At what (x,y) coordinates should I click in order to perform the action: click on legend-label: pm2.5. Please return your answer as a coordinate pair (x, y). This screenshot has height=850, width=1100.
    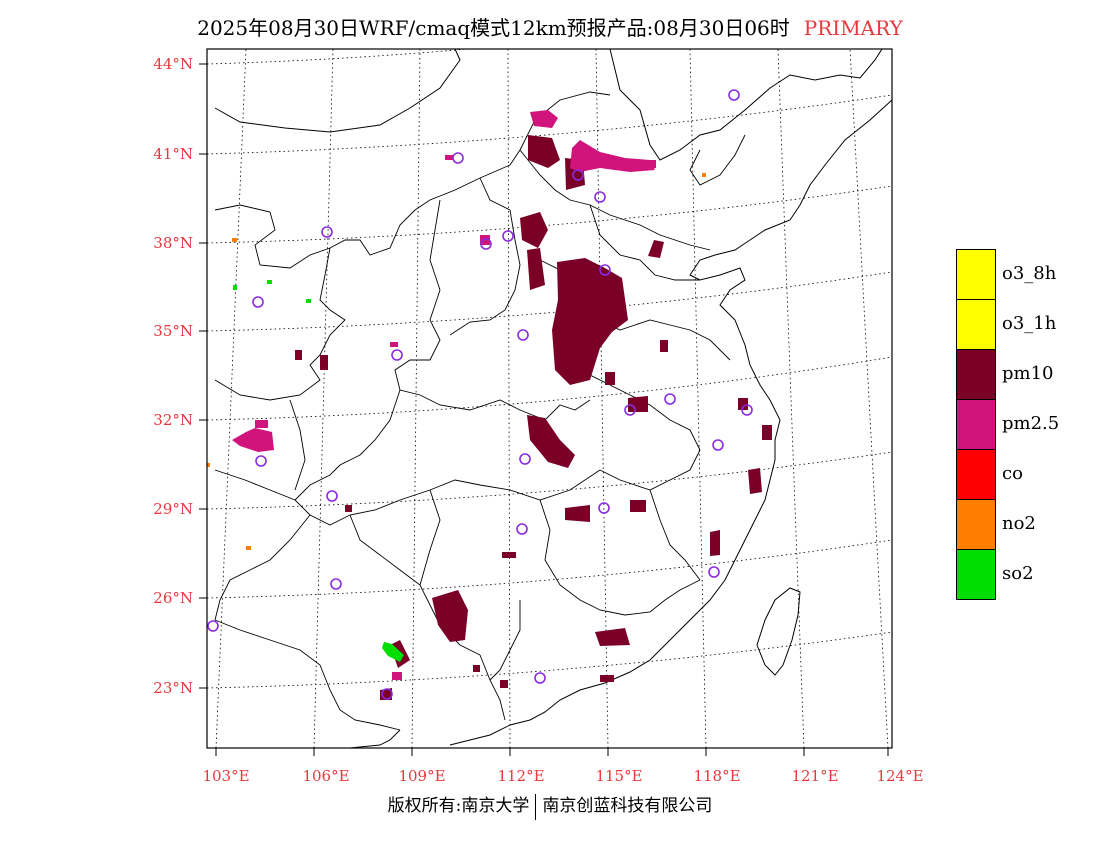
    Looking at the image, I should click on (1031, 423).